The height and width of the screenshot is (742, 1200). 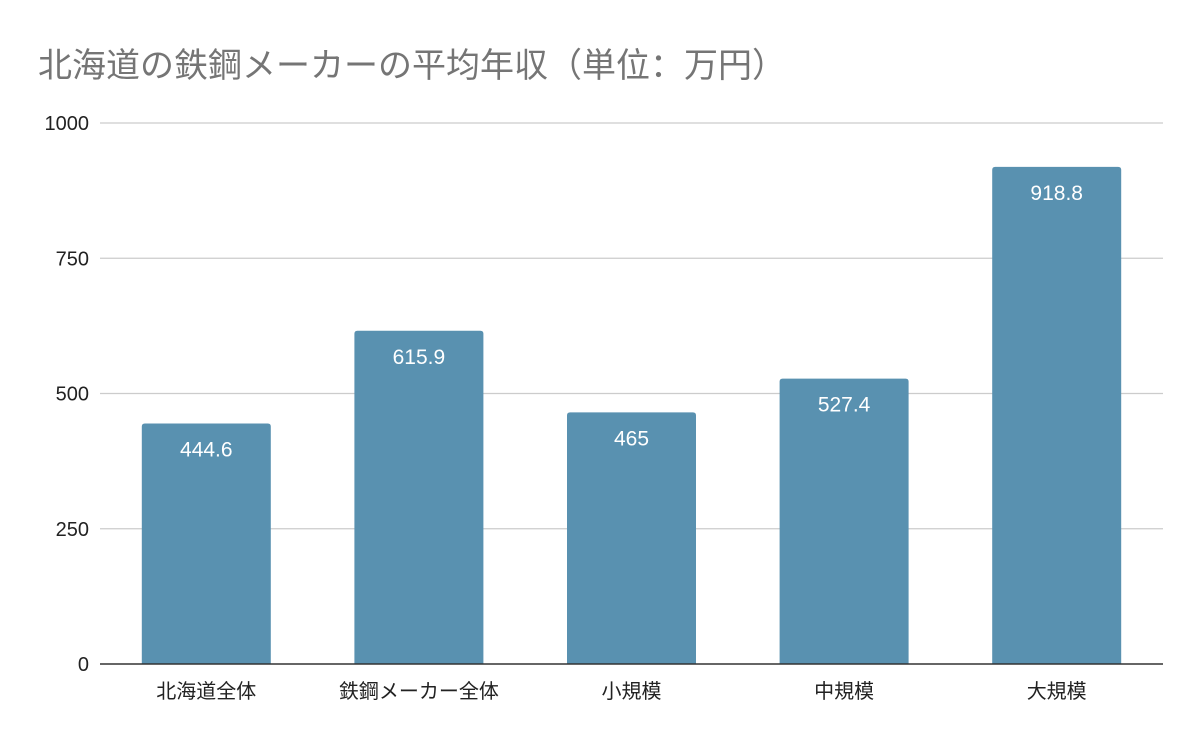 I want to click on x-tick-label: 中規模, so click(x=844, y=691).